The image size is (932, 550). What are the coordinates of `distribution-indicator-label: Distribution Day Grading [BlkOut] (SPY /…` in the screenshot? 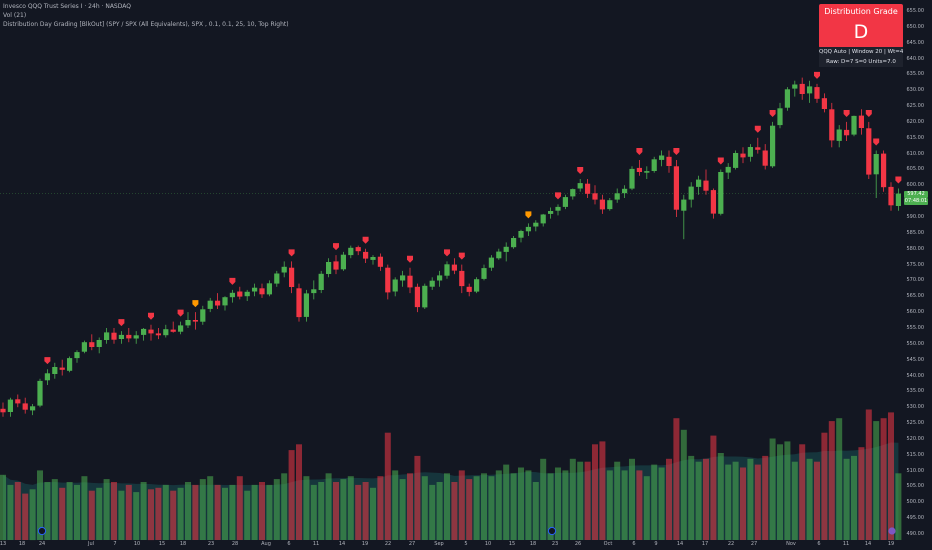 It's located at (146, 24).